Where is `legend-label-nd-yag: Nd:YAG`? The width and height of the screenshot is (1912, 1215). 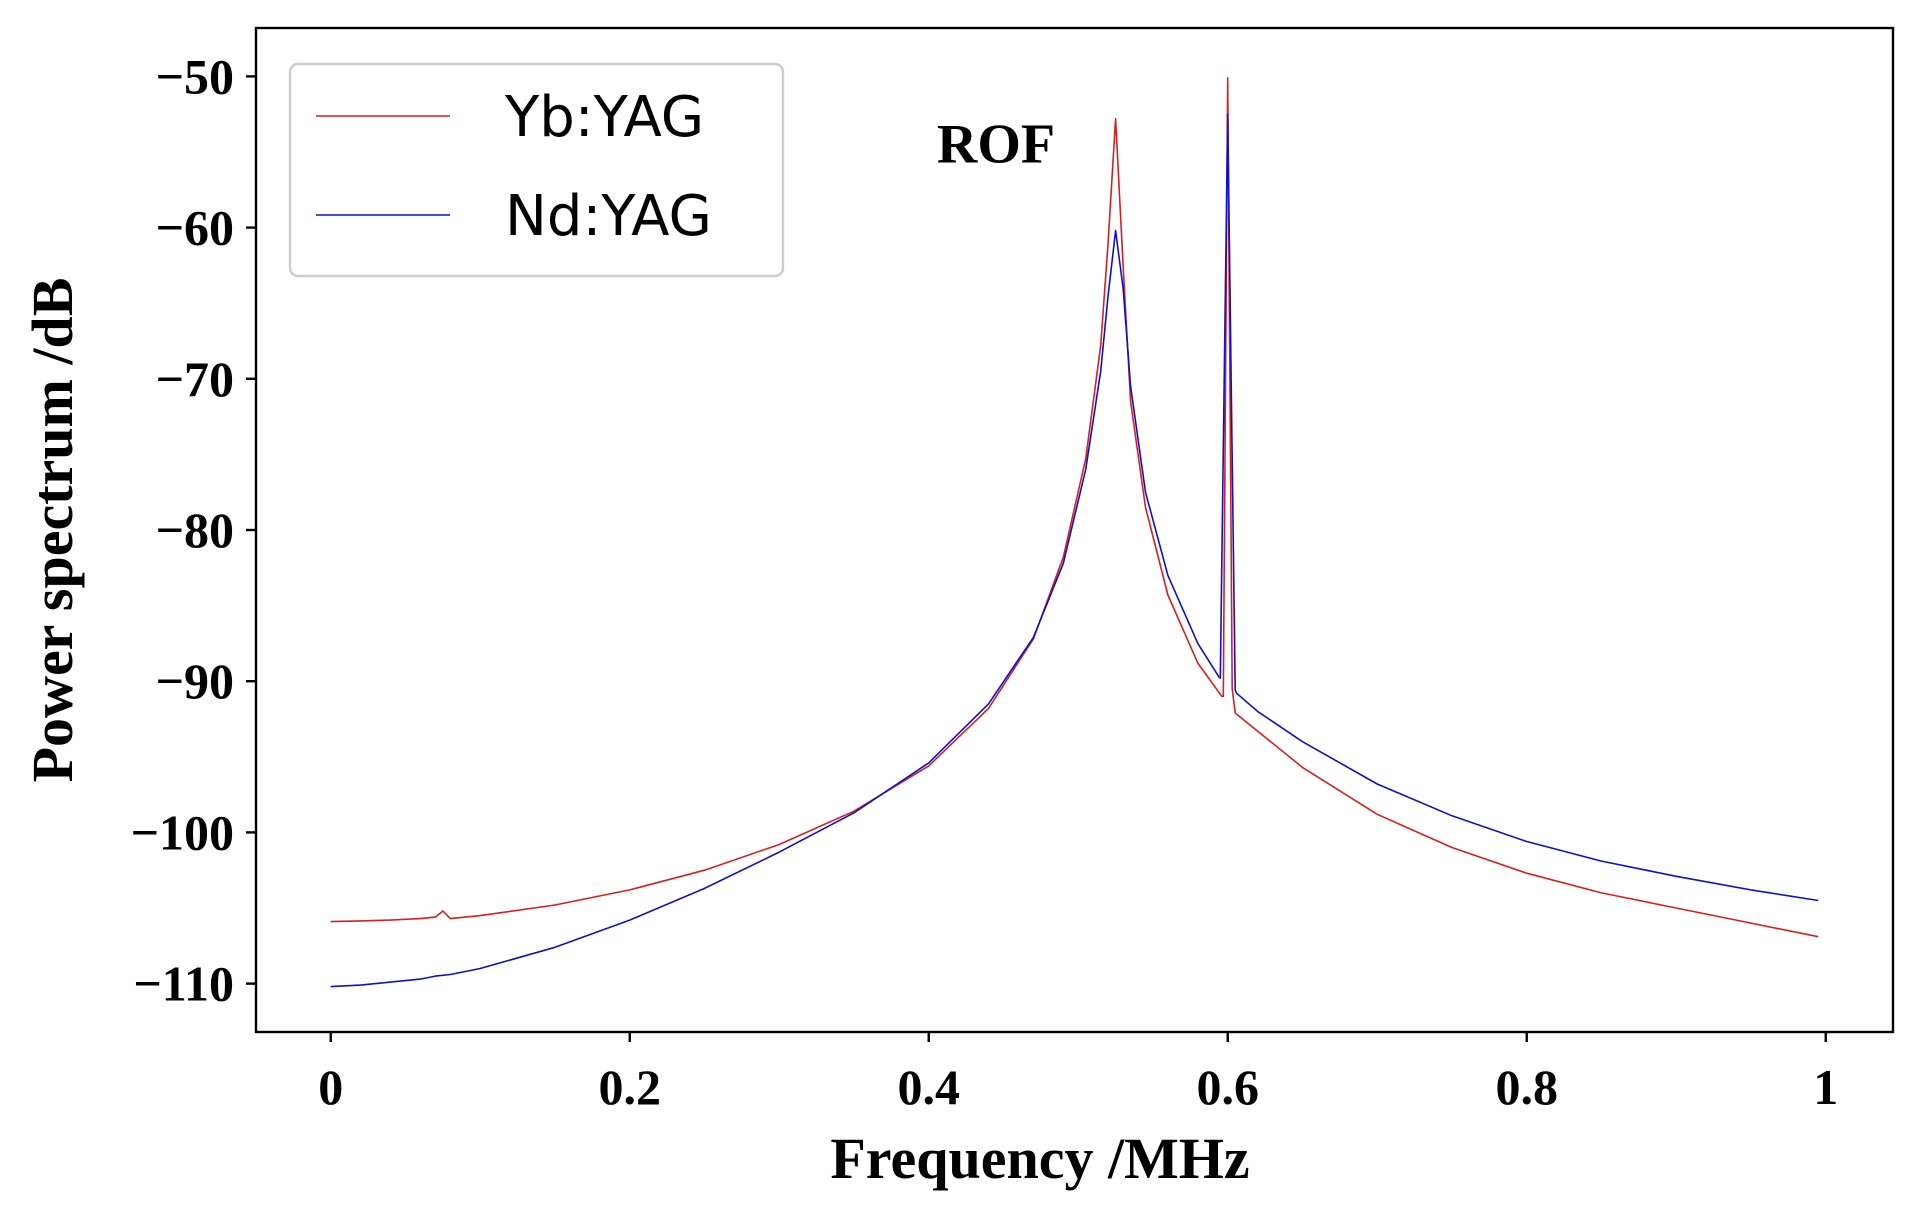
legend-label-nd-yag: Nd:YAG is located at coordinates (608, 216).